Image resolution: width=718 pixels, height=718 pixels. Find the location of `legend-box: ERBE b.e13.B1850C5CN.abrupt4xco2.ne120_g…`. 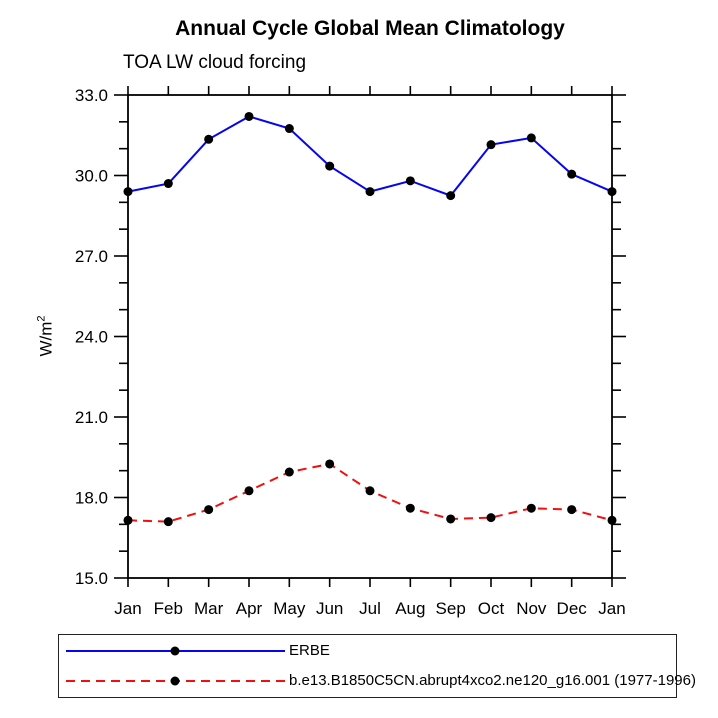

legend-box: ERBE b.e13.B1850C5CN.abrupt4xco2.ne120_g… is located at coordinates (377, 666).